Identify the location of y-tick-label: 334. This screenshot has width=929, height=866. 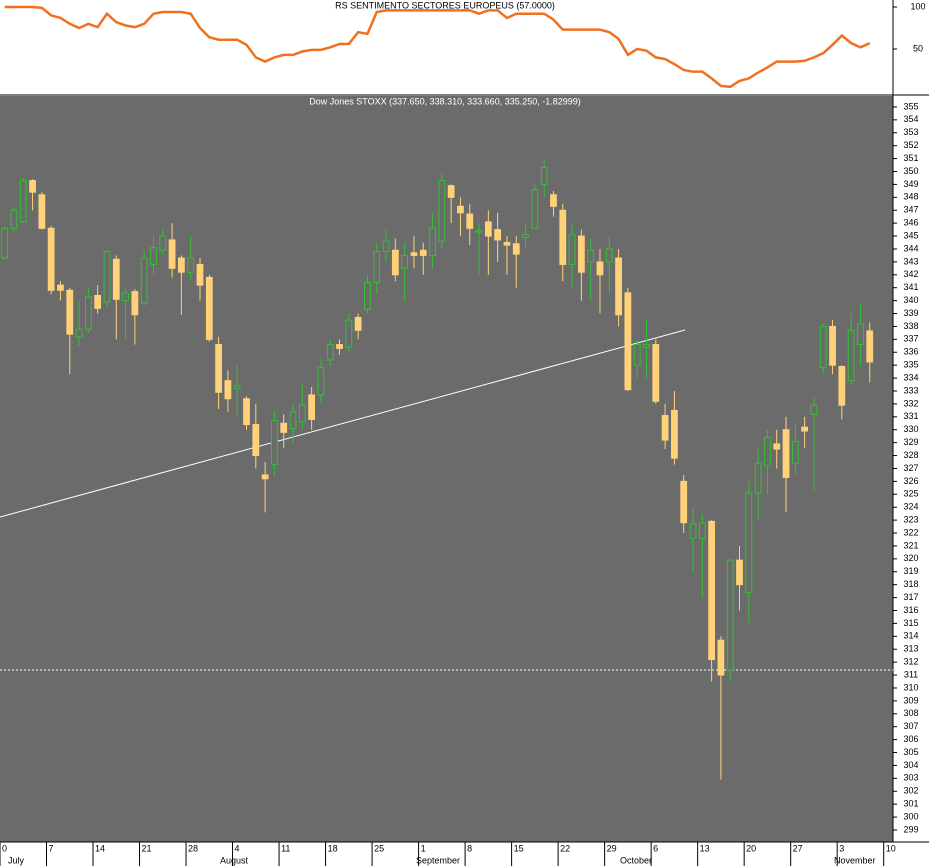
(910, 377).